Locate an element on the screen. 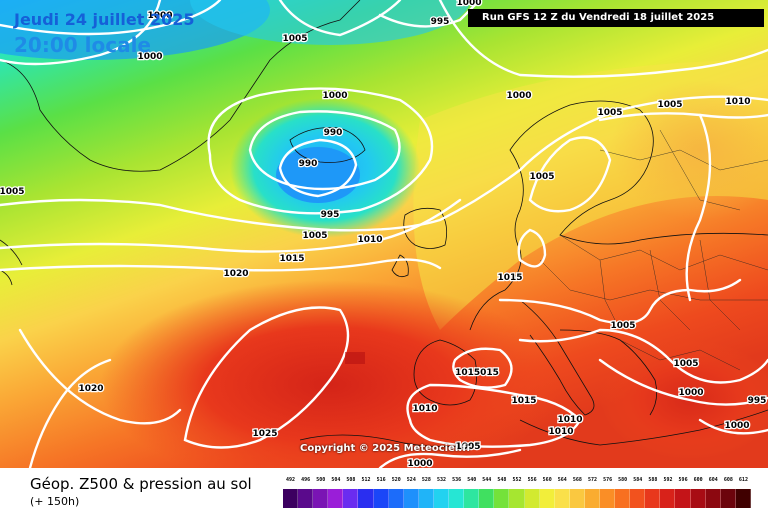 Image resolution: width=768 pixels, height=512 pixels. color-scale-label: 612 is located at coordinates (743, 480).